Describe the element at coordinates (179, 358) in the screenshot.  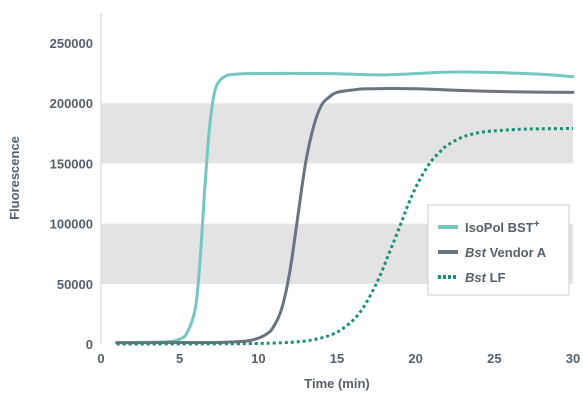
I see `x-tick-label: 5` at that location.